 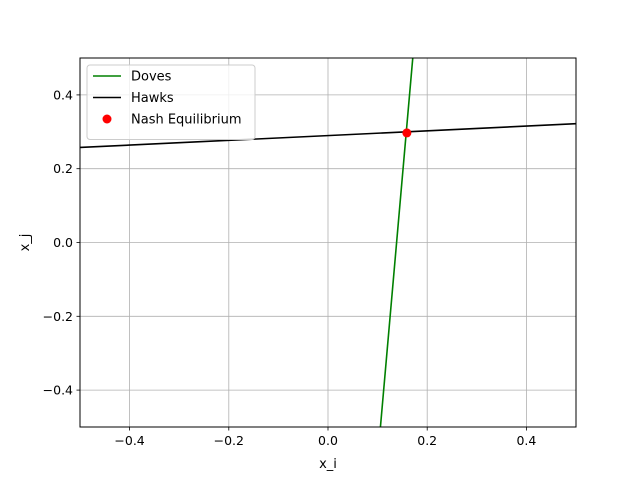 What do you see at coordinates (129, 440) in the screenshot?
I see `x-tick-label: −0.4` at bounding box center [129, 440].